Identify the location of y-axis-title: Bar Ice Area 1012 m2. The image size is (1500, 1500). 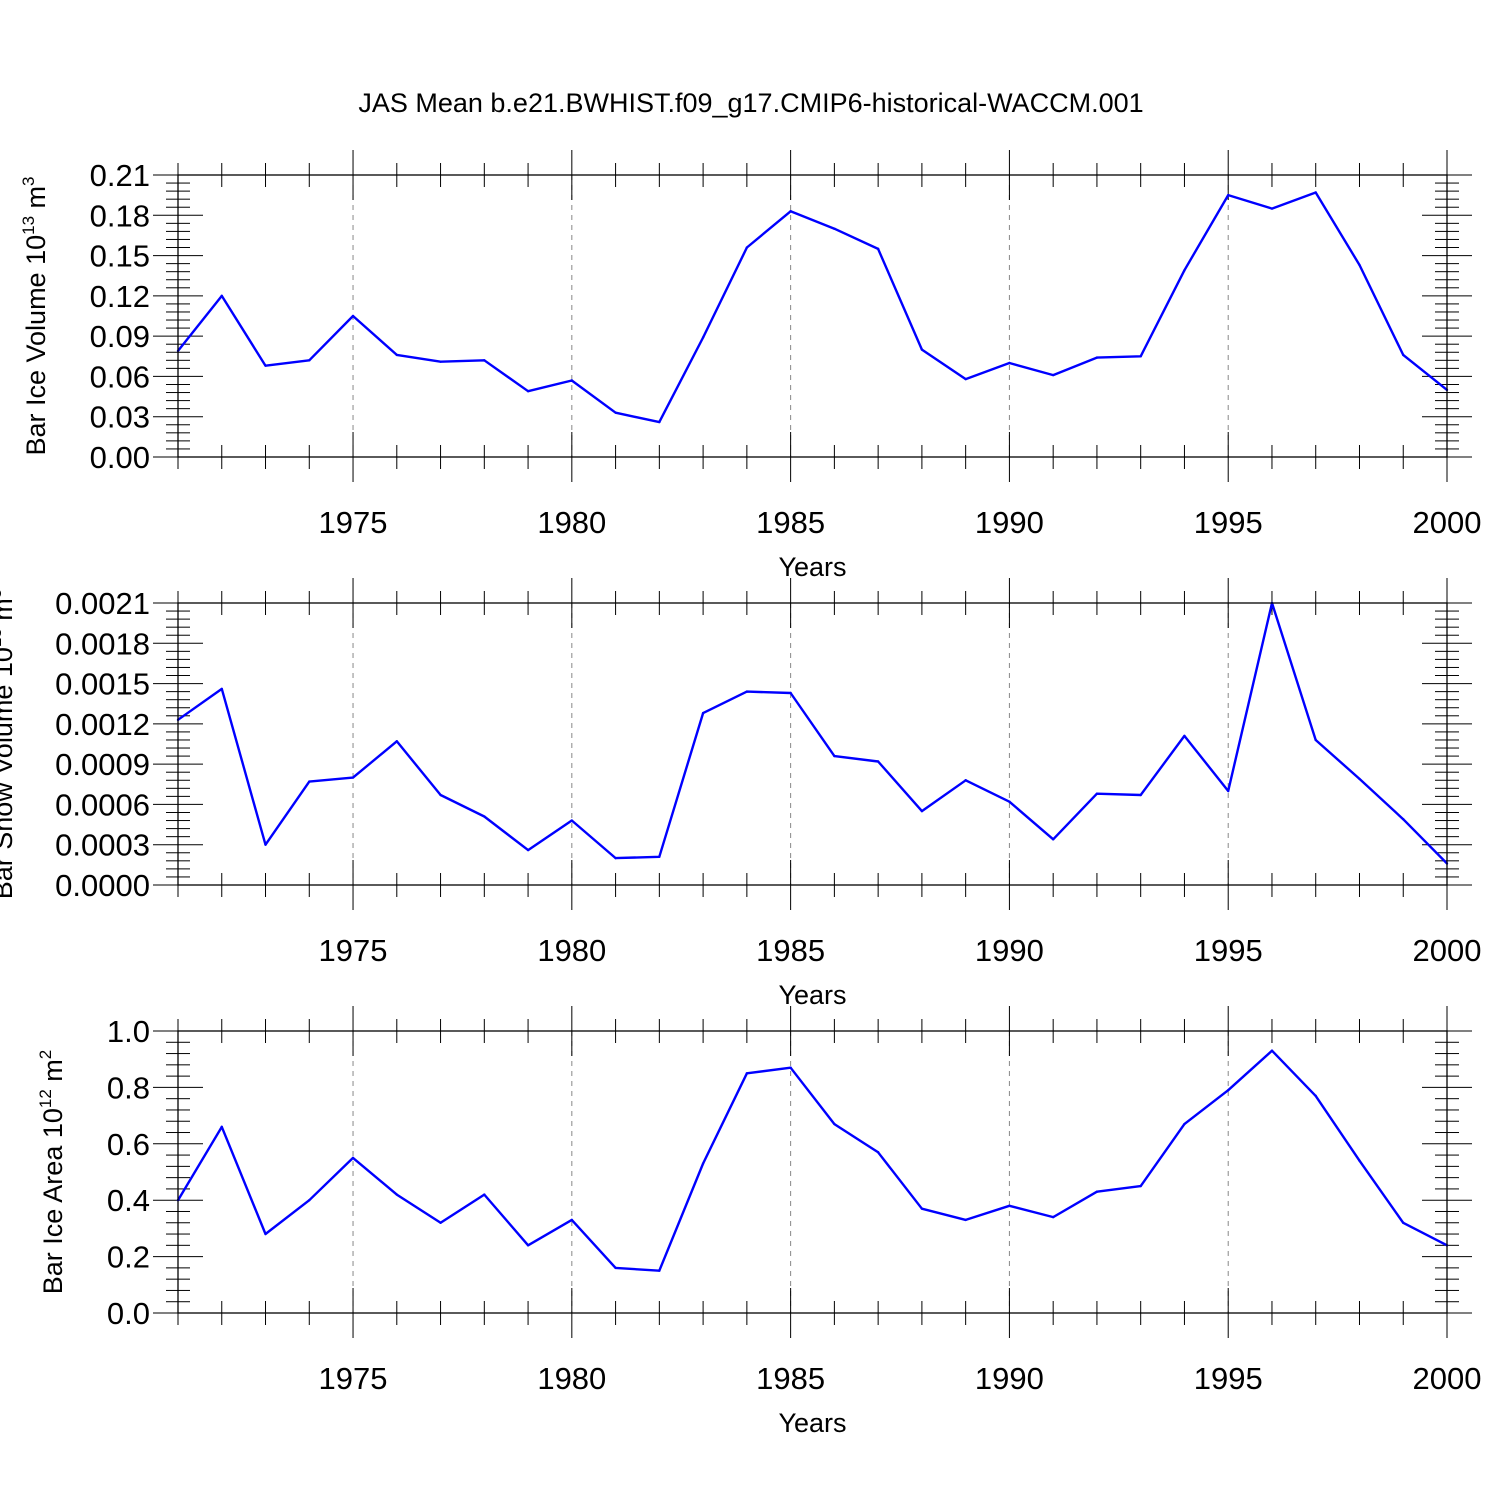
(52, 1172).